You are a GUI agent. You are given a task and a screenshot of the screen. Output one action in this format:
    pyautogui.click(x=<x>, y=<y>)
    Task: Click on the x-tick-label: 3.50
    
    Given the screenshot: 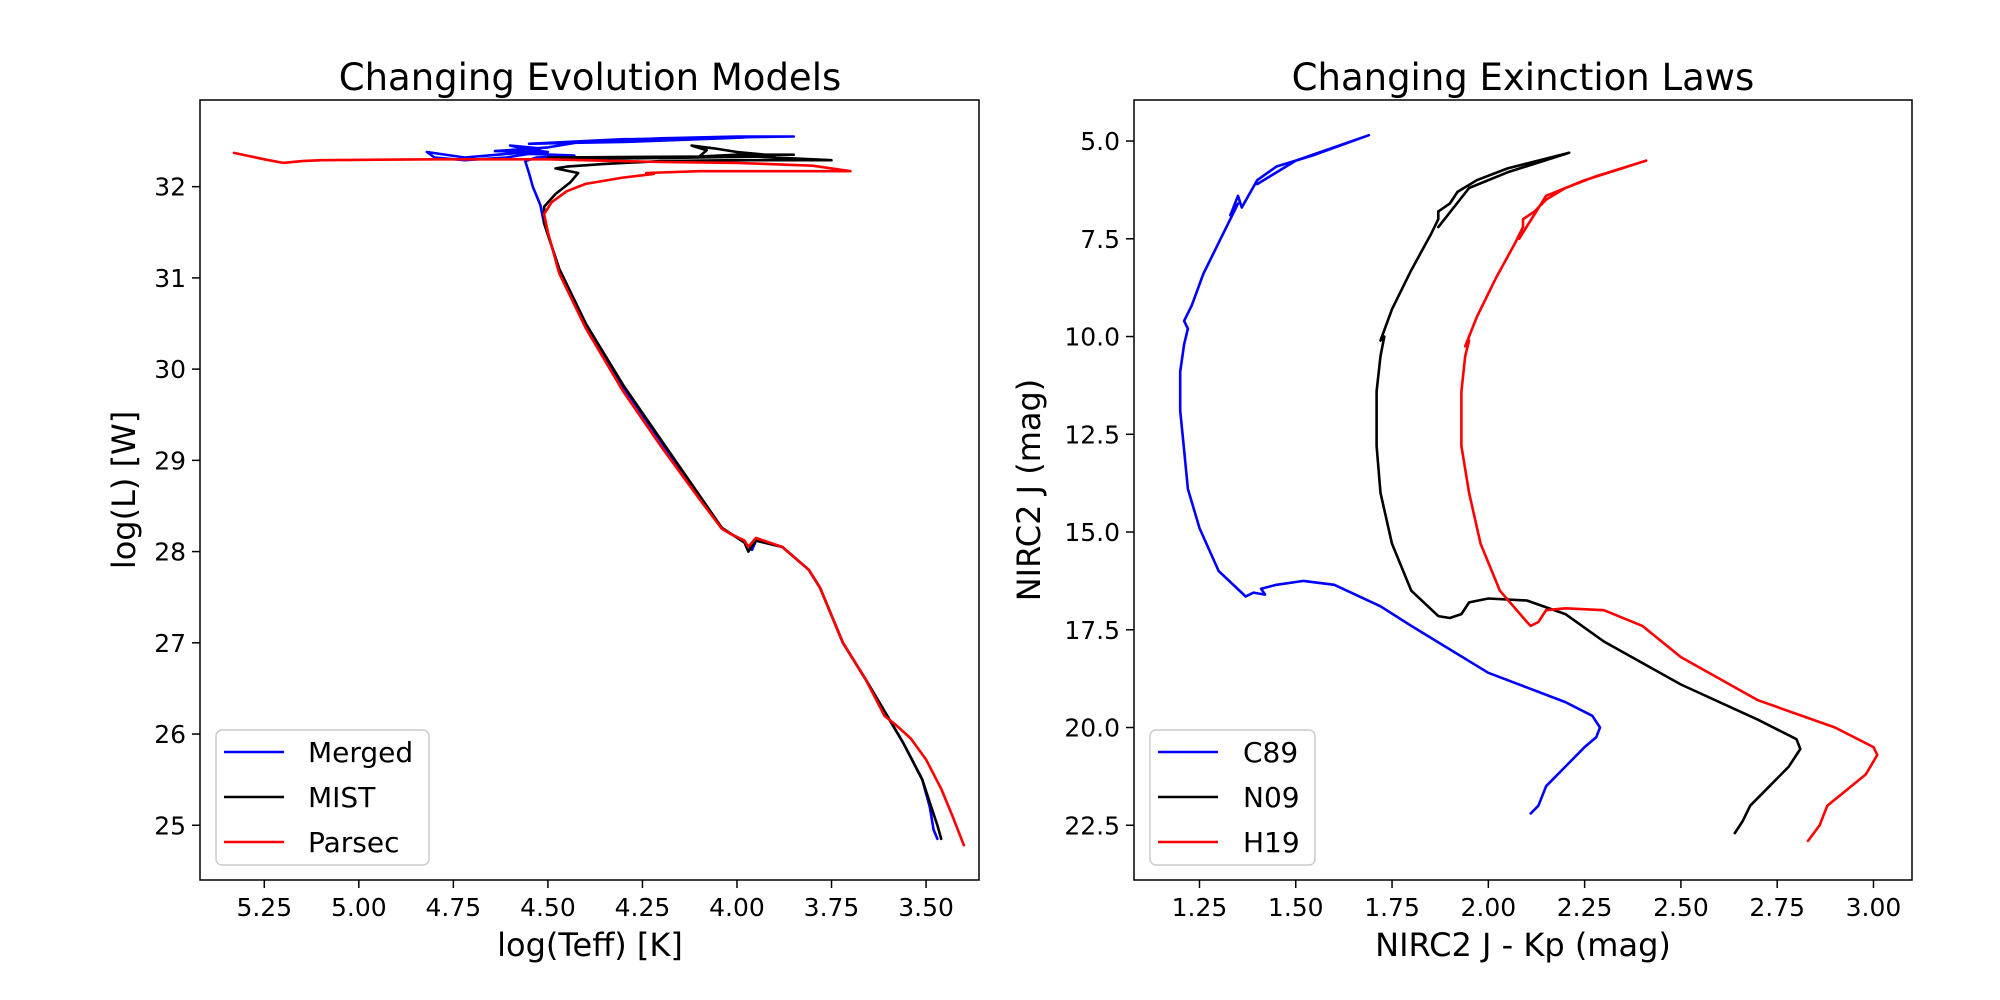 What is the action you would take?
    pyautogui.click(x=926, y=907)
    